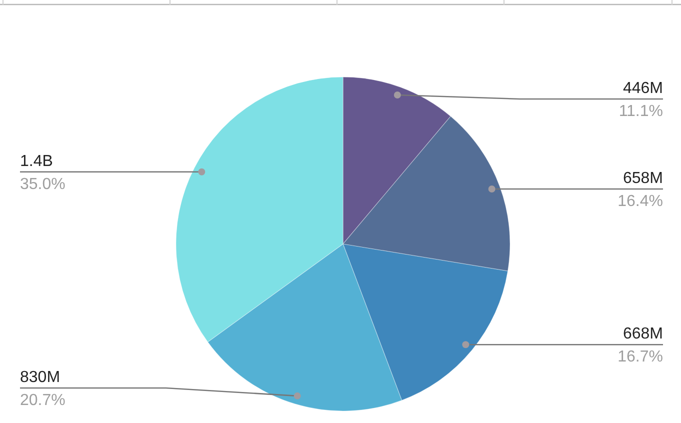 This screenshot has height=423, width=681. What do you see at coordinates (36, 161) in the screenshot?
I see `data-label: 1.4B` at bounding box center [36, 161].